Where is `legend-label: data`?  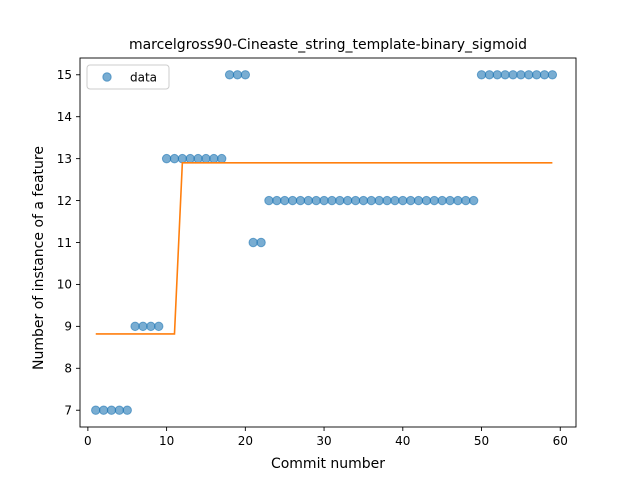 legend-label: data is located at coordinates (143, 78).